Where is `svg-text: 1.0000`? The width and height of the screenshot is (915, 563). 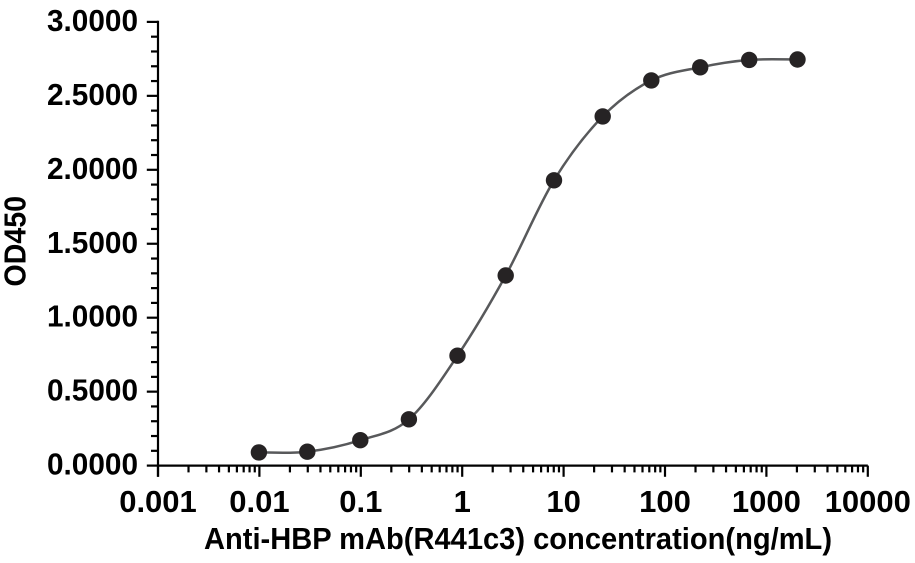 svg-text: 1.0000 is located at coordinates (92, 316).